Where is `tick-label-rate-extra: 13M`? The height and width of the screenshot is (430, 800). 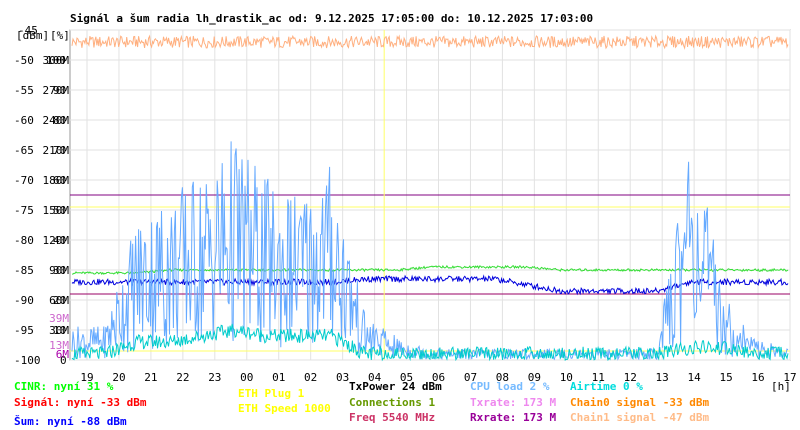 tick-label-rate-extra: 13M is located at coordinates (59, 345).